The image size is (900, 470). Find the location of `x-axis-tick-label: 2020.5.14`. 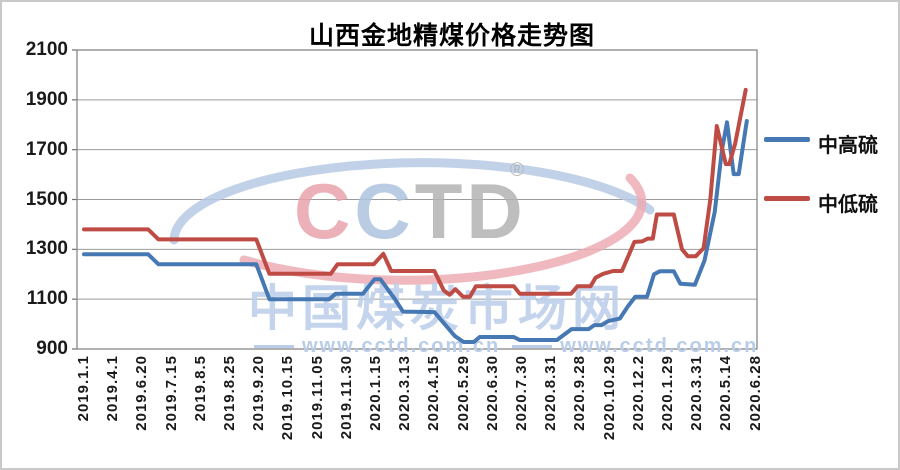

x-axis-tick-label: 2020.5.14 is located at coordinates (726, 393).